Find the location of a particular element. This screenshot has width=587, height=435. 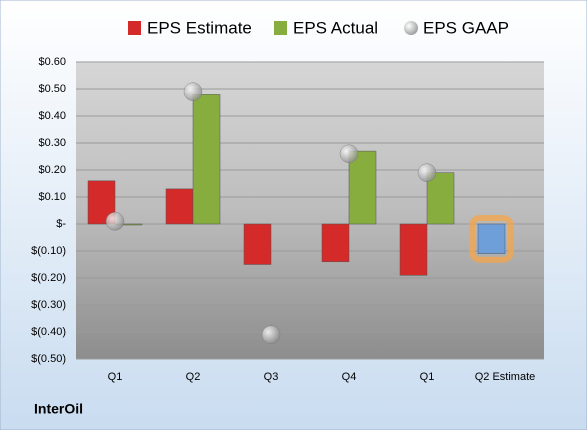

y-tick-label: $(0.20) is located at coordinates (48, 278).